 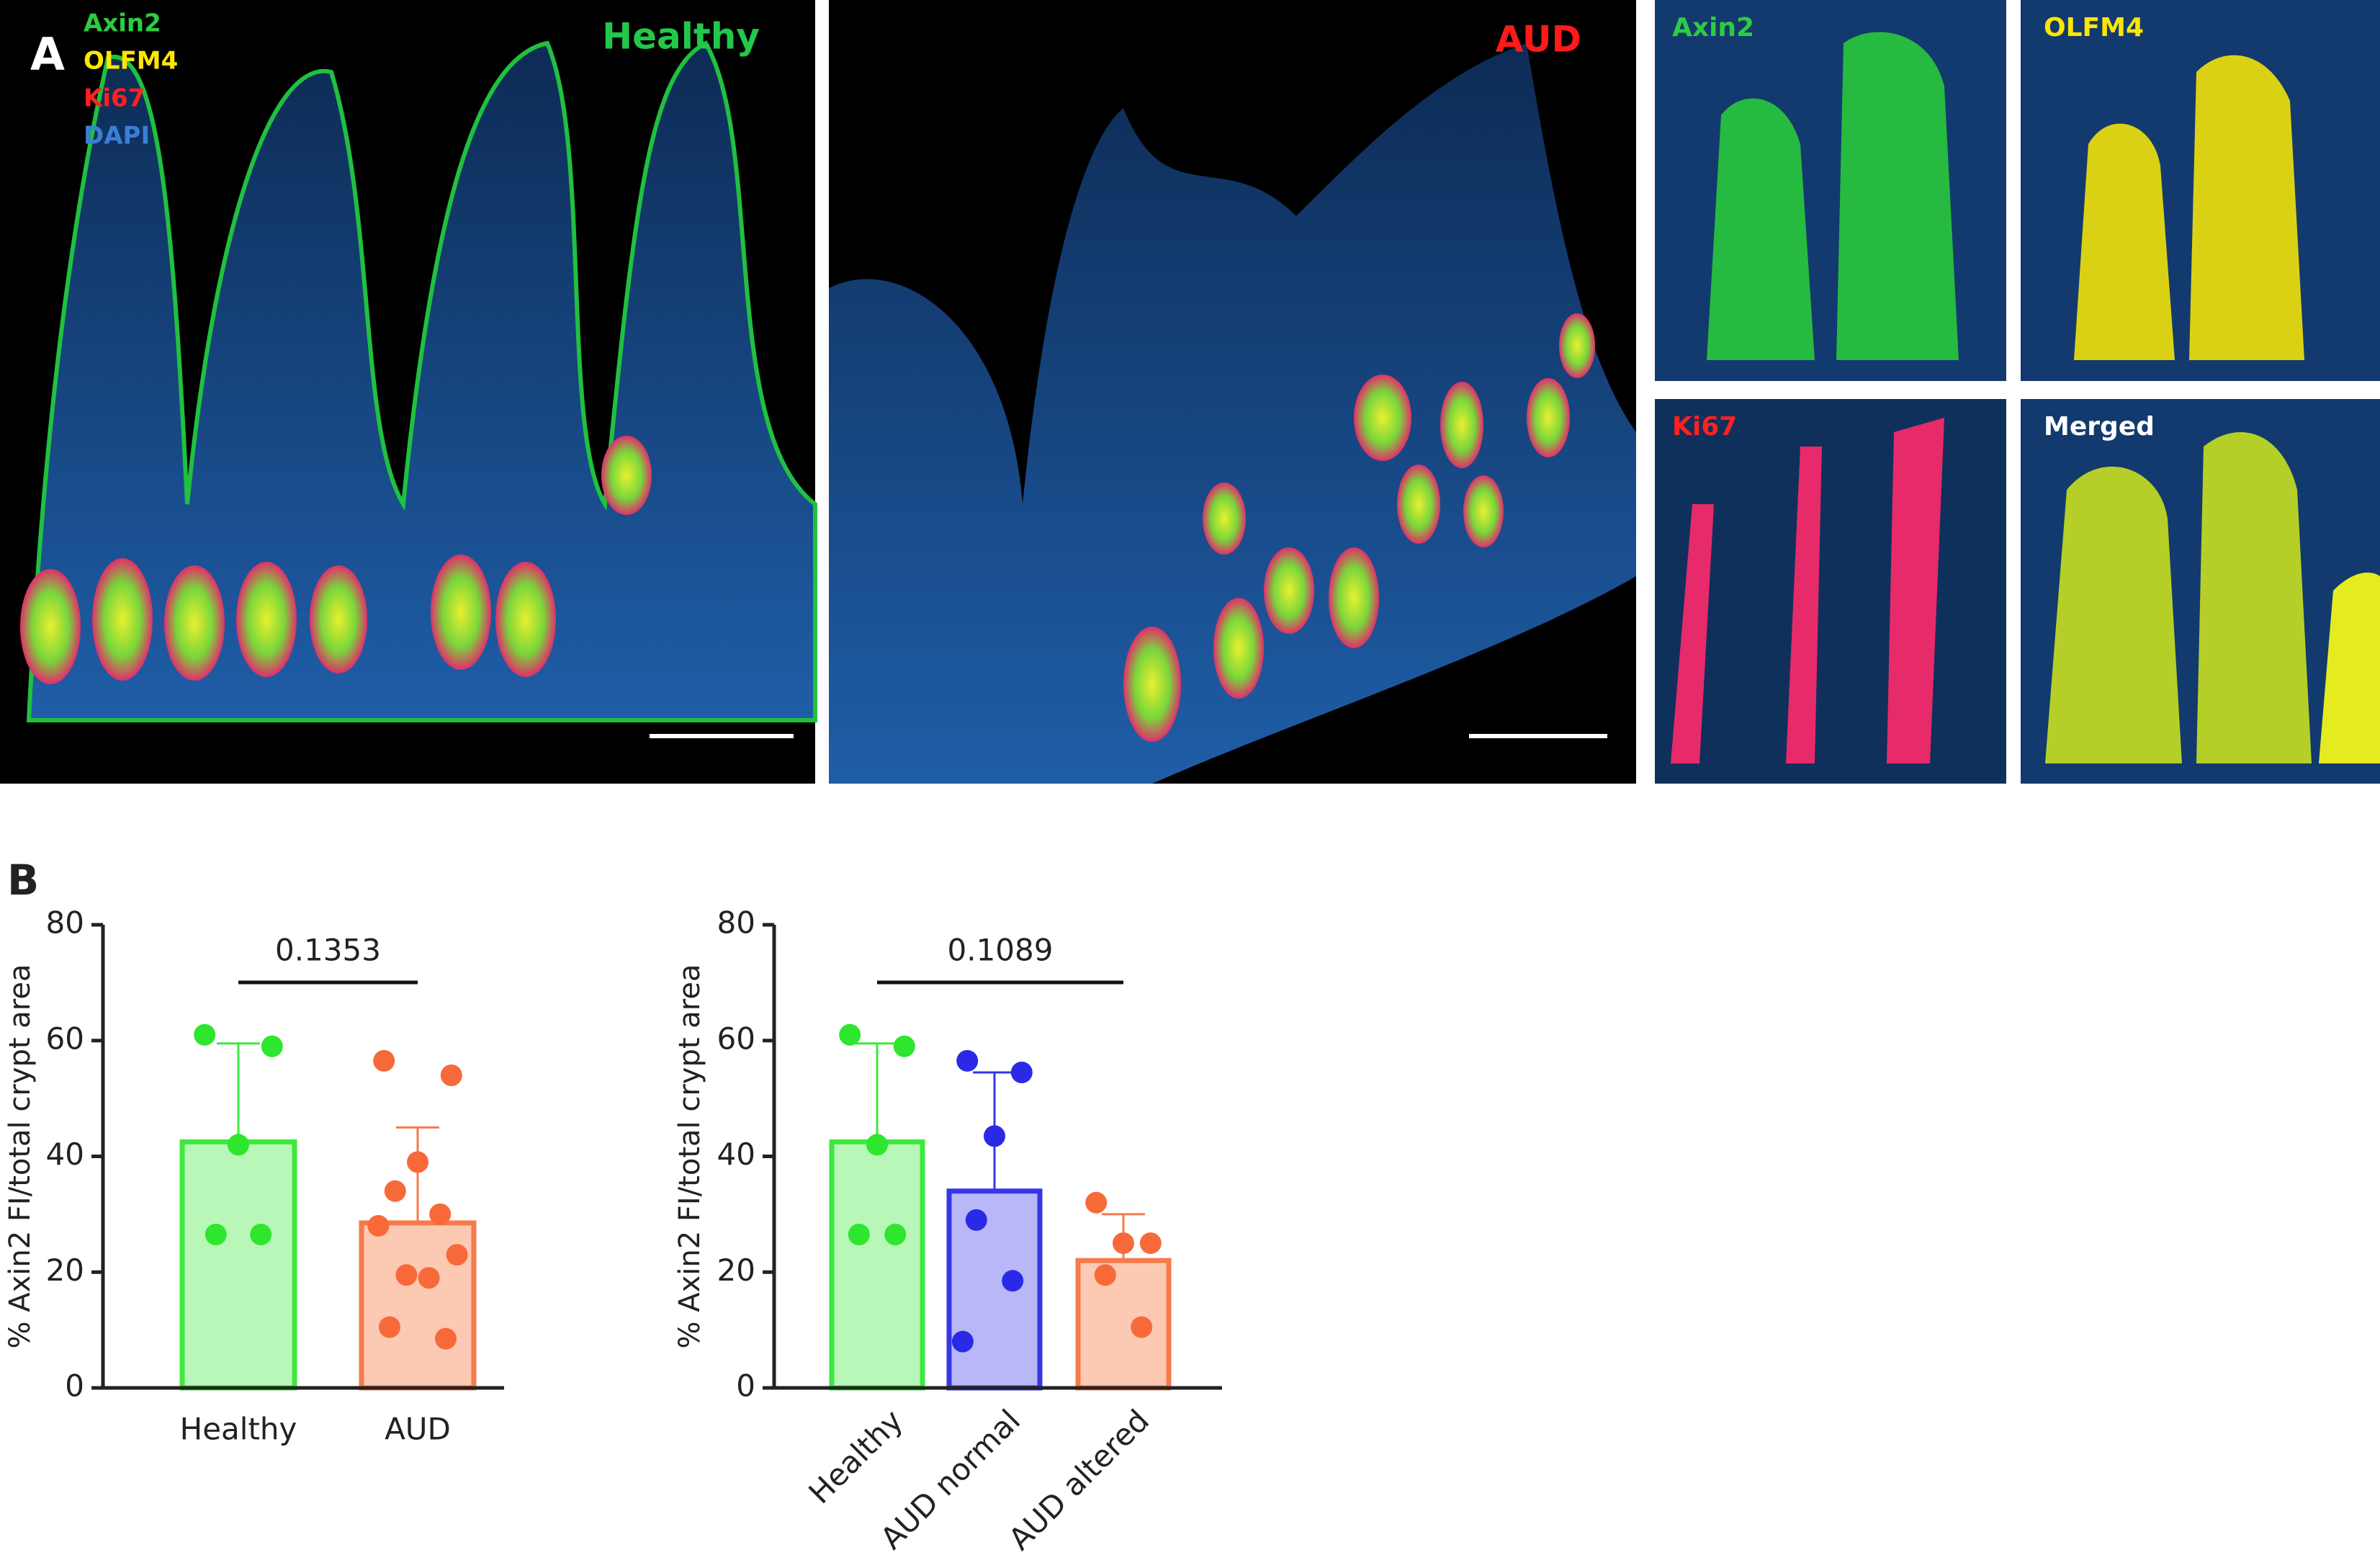 I want to click on panel-label: B, so click(x=23, y=880).